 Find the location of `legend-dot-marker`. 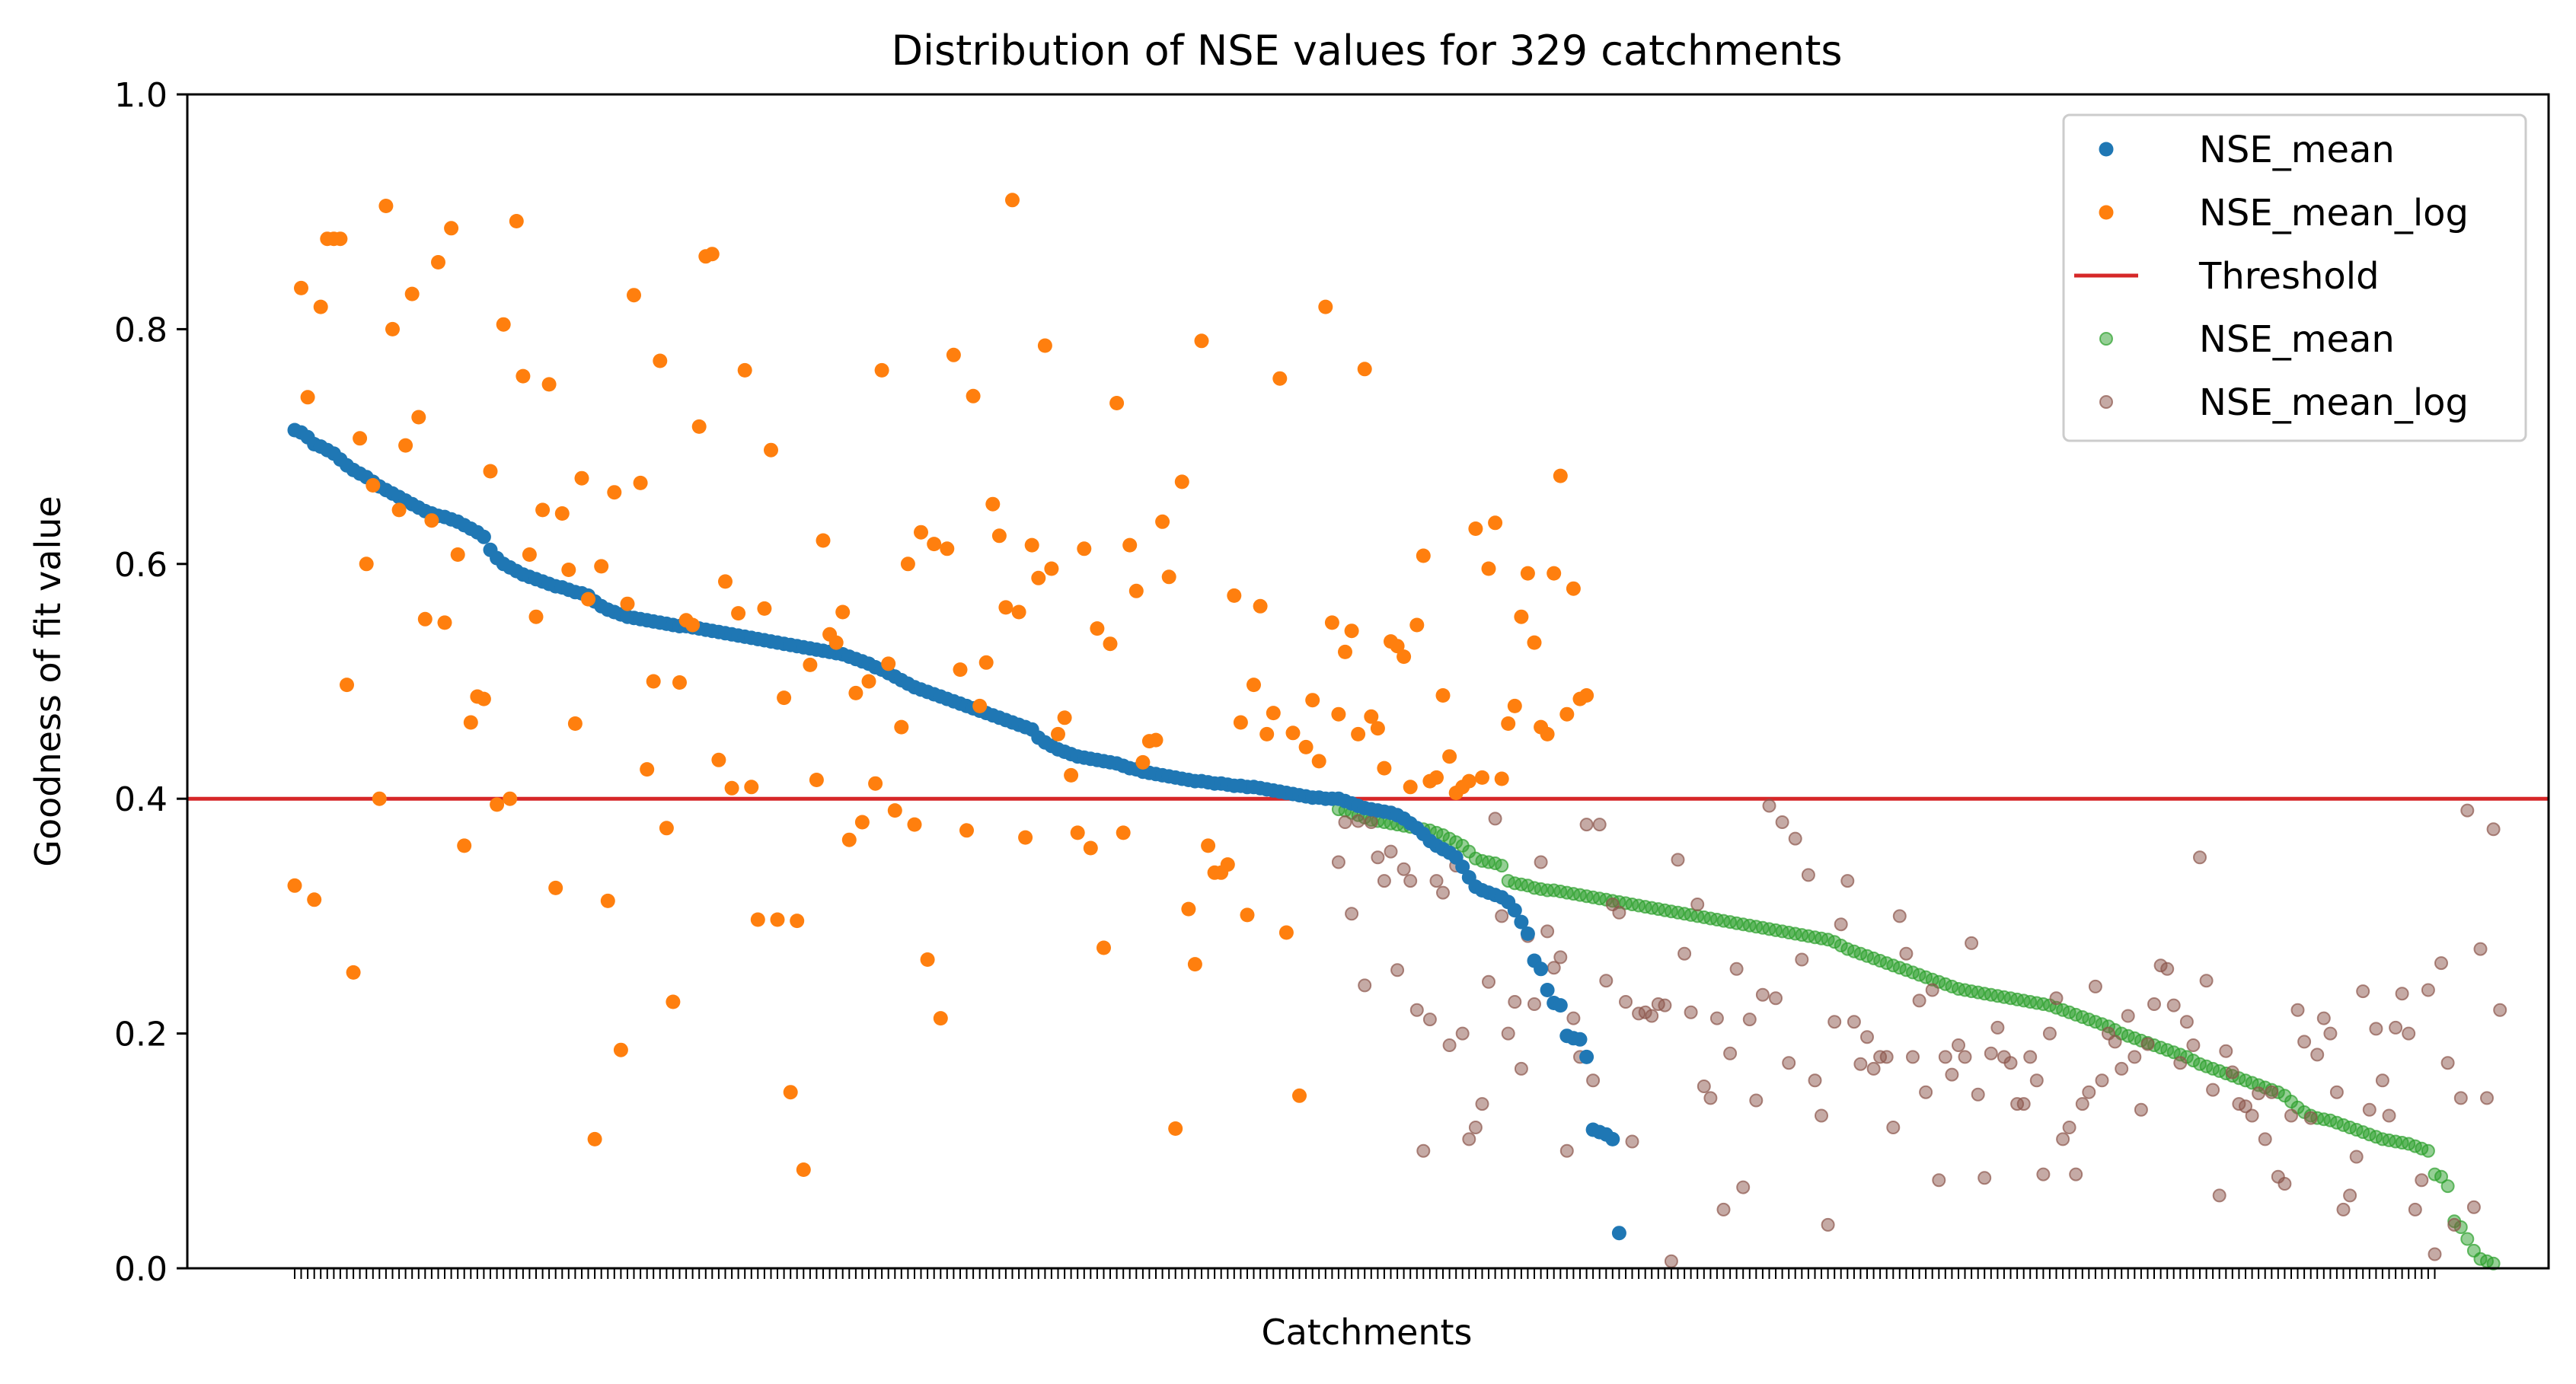

legend-dot-marker is located at coordinates (2106, 149).